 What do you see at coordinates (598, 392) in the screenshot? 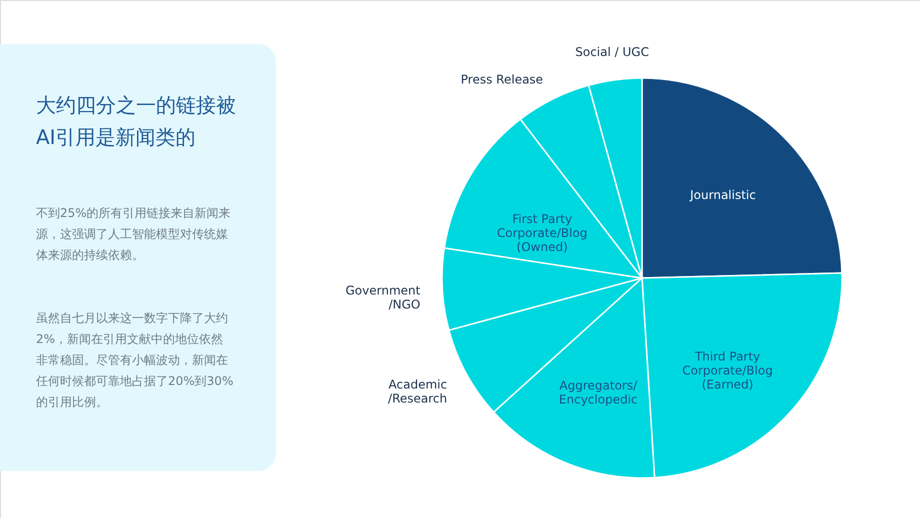
I see `slice-label: Aggregators/ Encyclopedic` at bounding box center [598, 392].